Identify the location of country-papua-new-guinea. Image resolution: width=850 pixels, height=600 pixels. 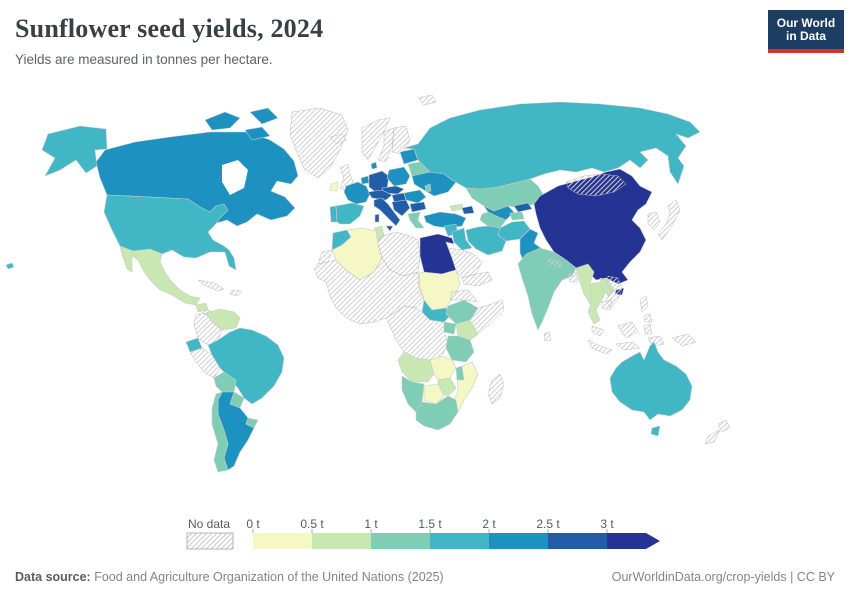
(684, 340).